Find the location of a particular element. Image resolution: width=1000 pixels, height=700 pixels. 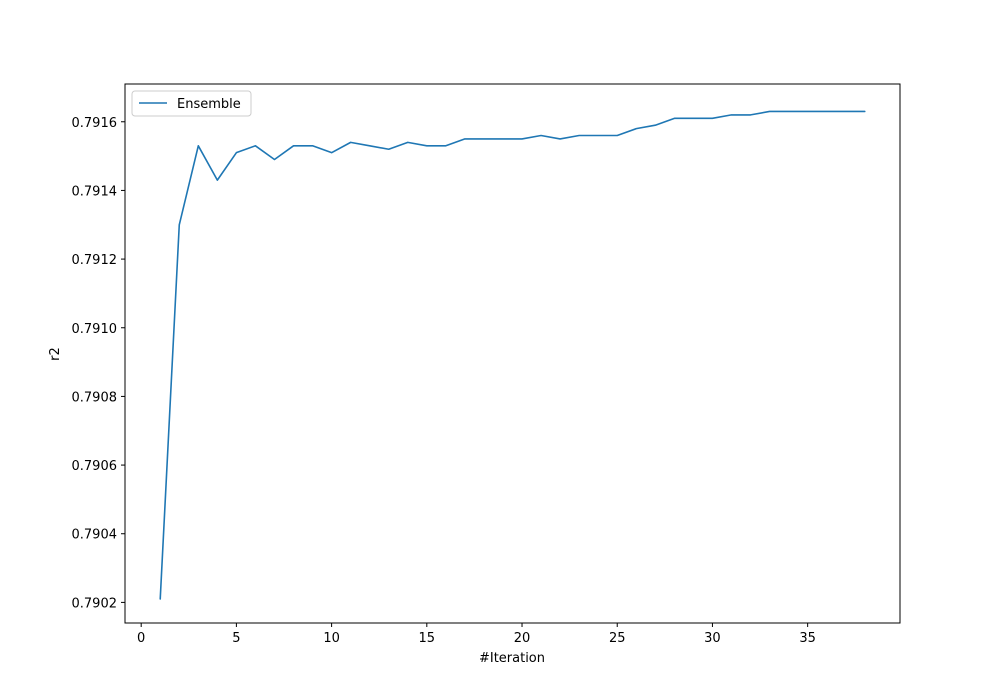

legend-box is located at coordinates (191, 103).